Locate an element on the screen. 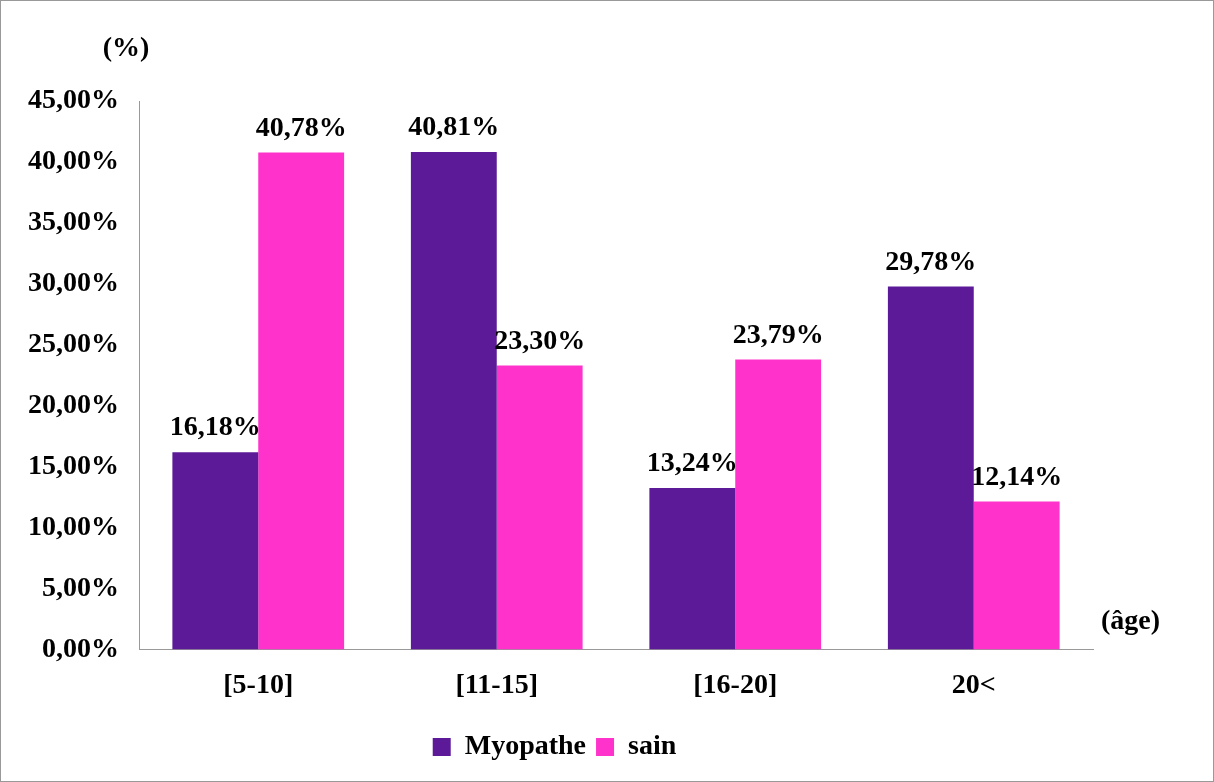  y-tick-label: 35,00% is located at coordinates (73, 221).